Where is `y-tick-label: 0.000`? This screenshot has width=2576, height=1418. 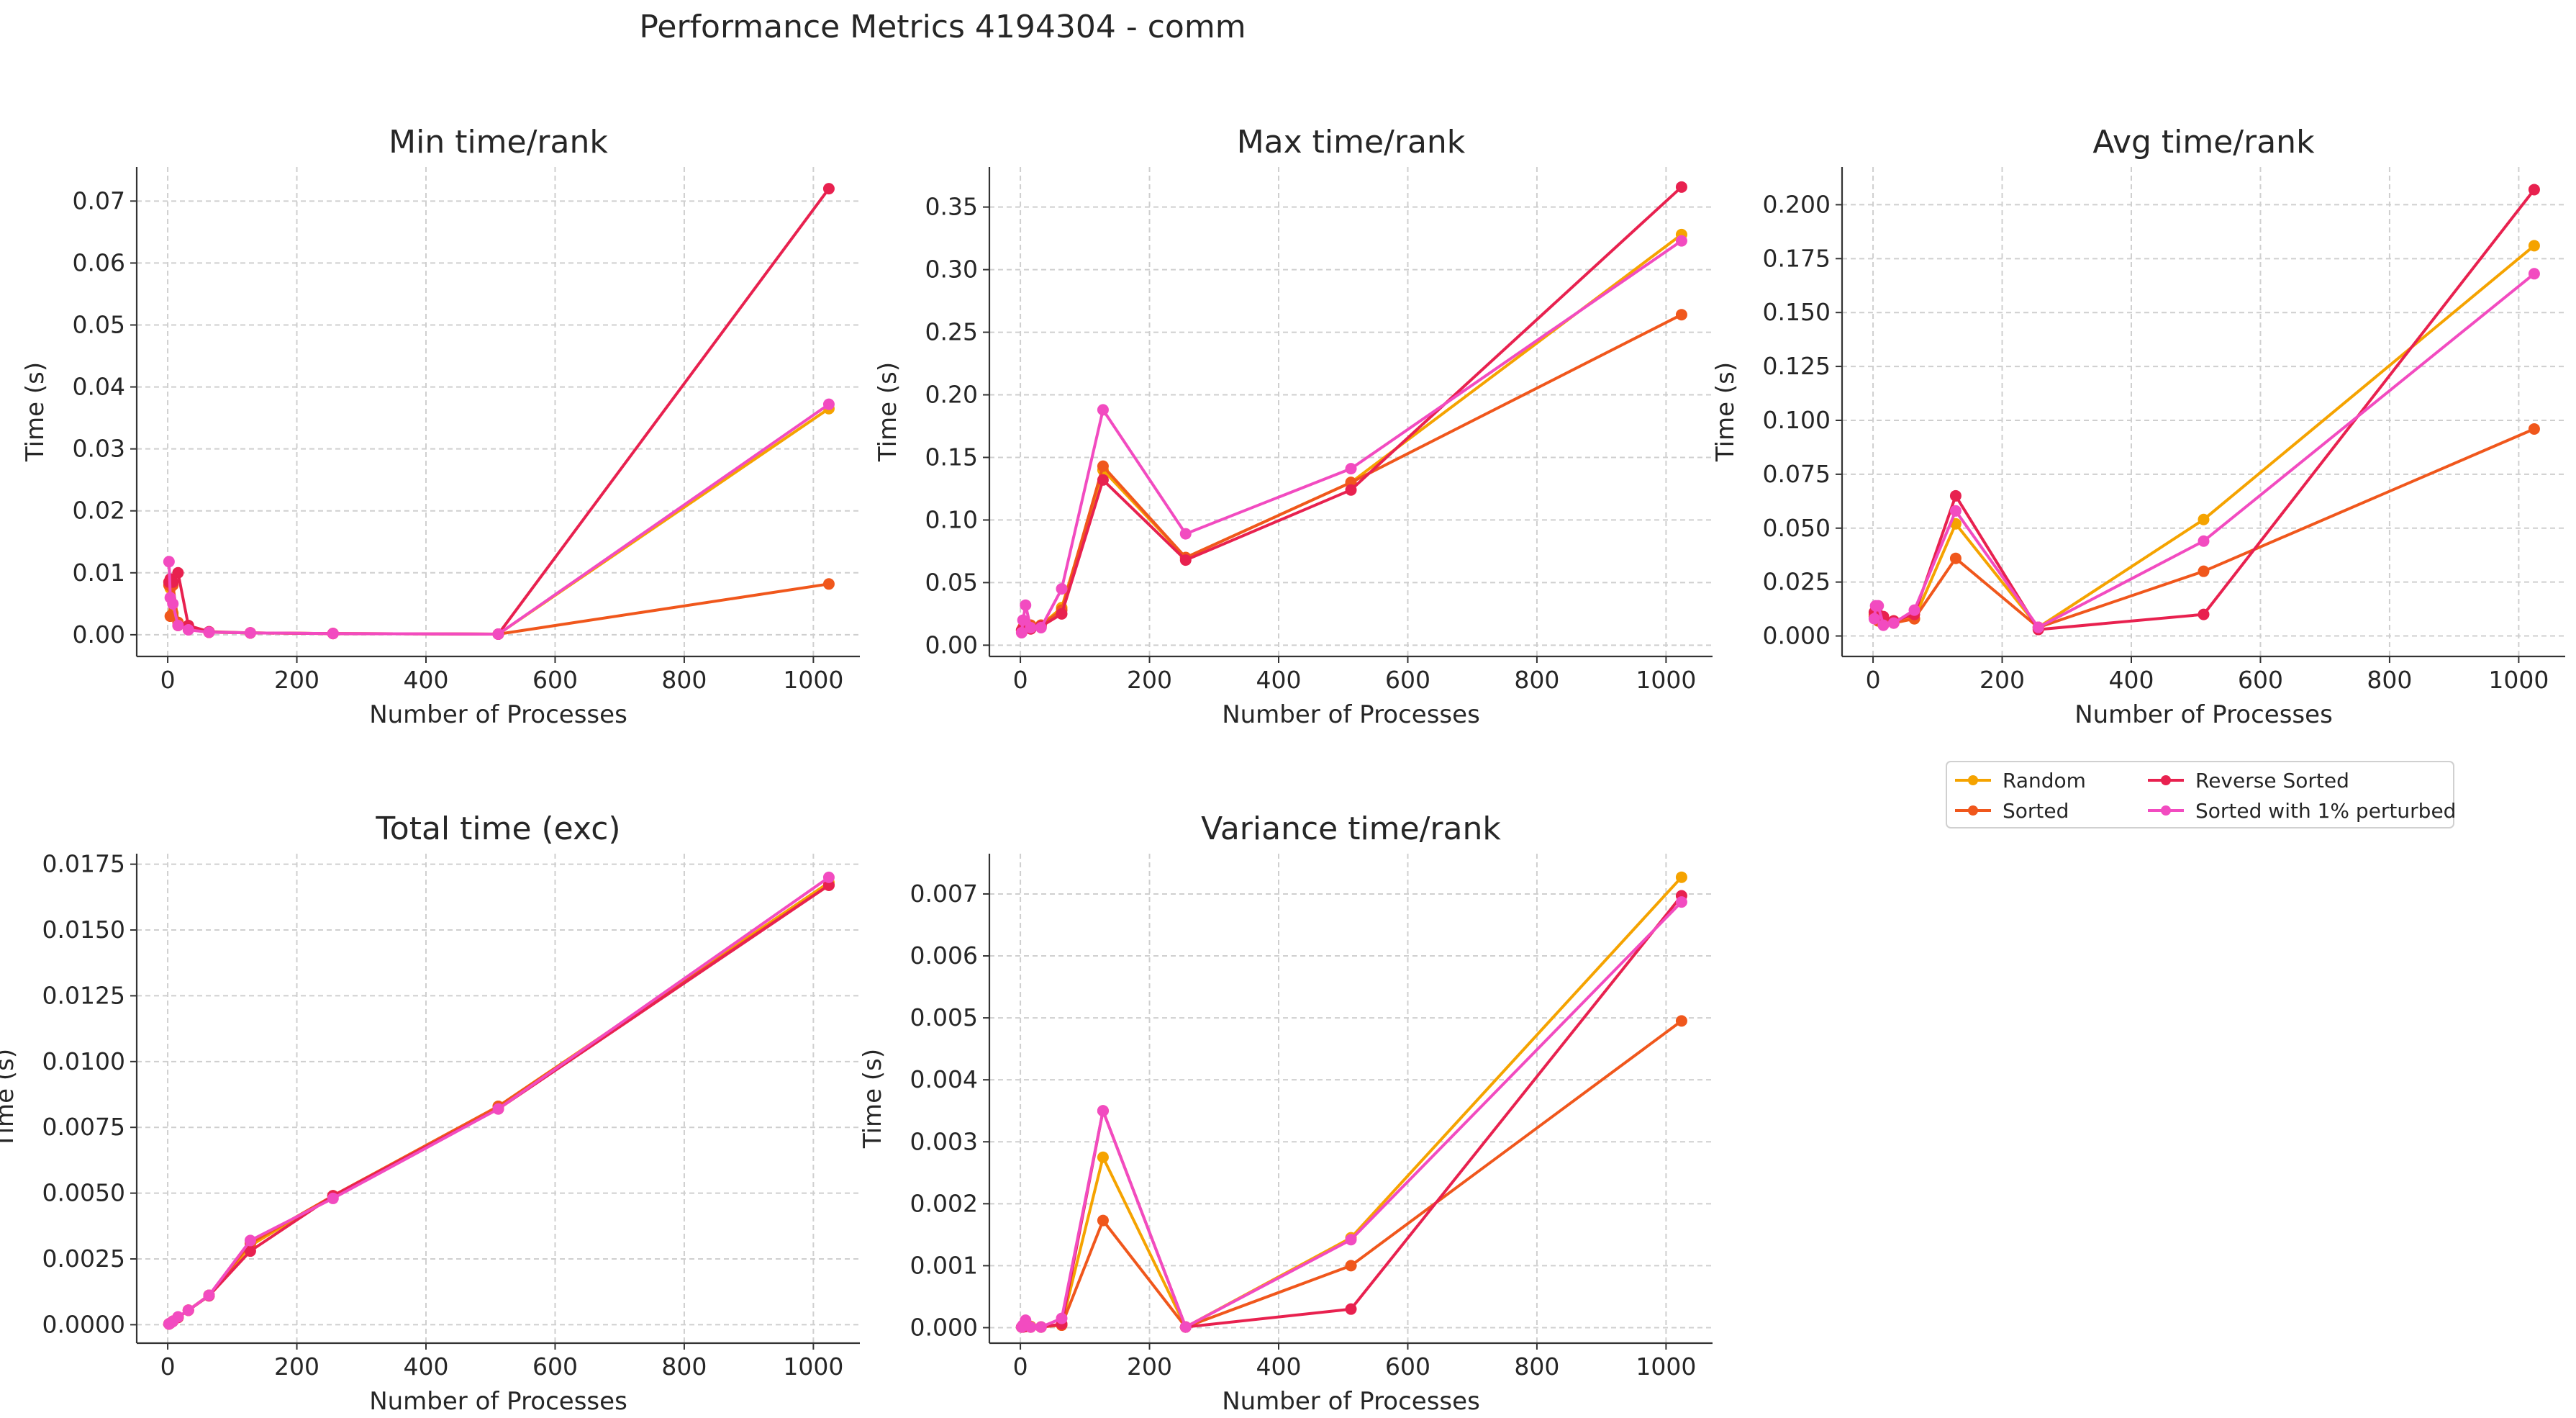
y-tick-label: 0.000 is located at coordinates (944, 1327).